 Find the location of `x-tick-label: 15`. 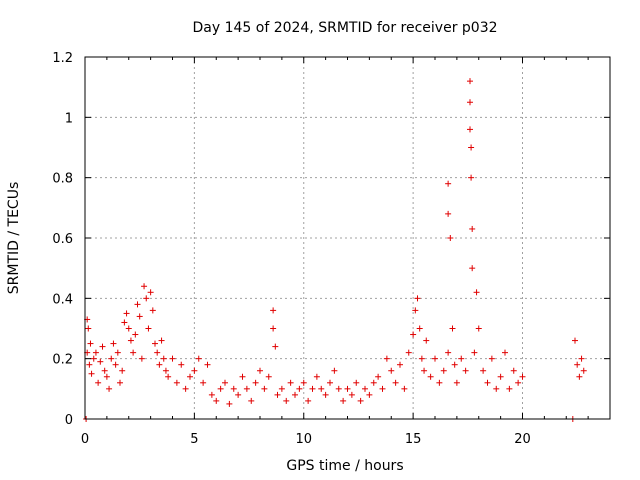

x-tick-label: 15 is located at coordinates (413, 439).